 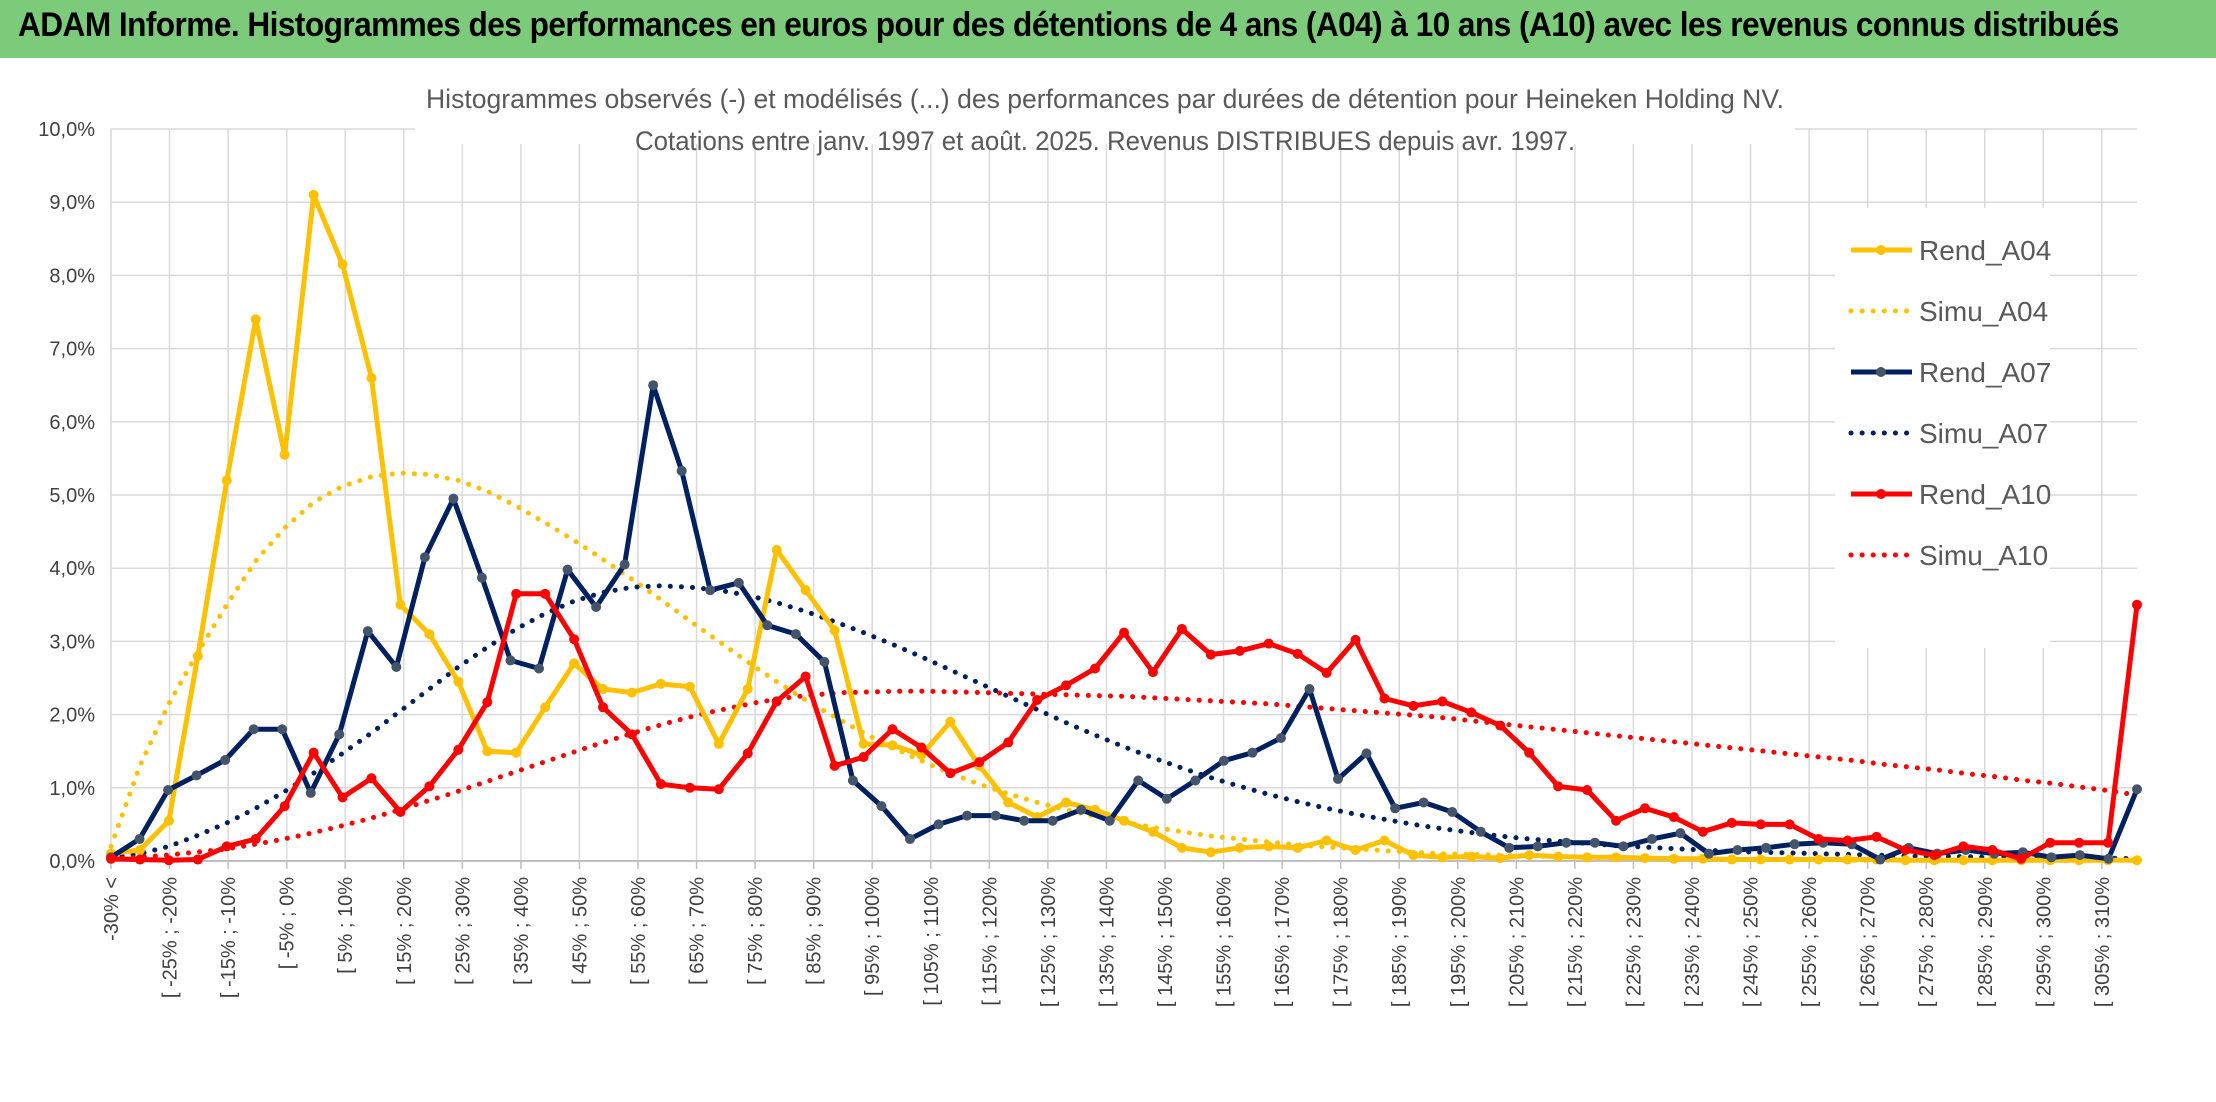 What do you see at coordinates (1124, 775) in the screenshot?
I see `series-simu-a10` at bounding box center [1124, 775].